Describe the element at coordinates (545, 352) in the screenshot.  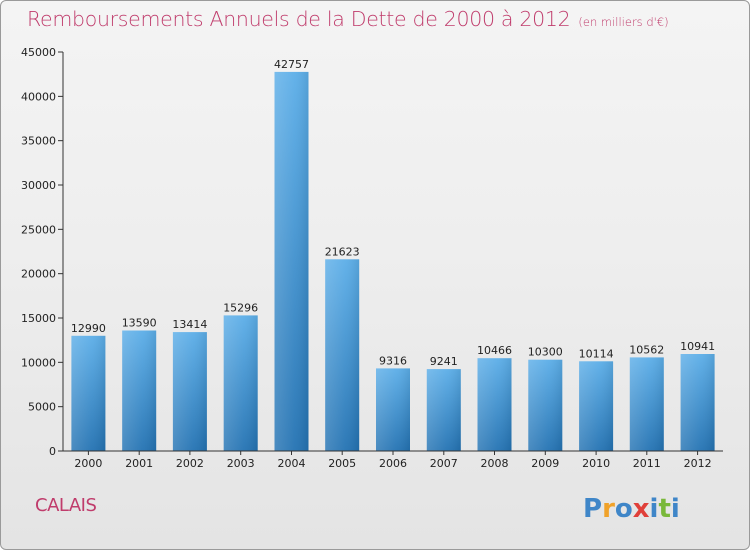
I see `data-label-2009: 10300` at that location.